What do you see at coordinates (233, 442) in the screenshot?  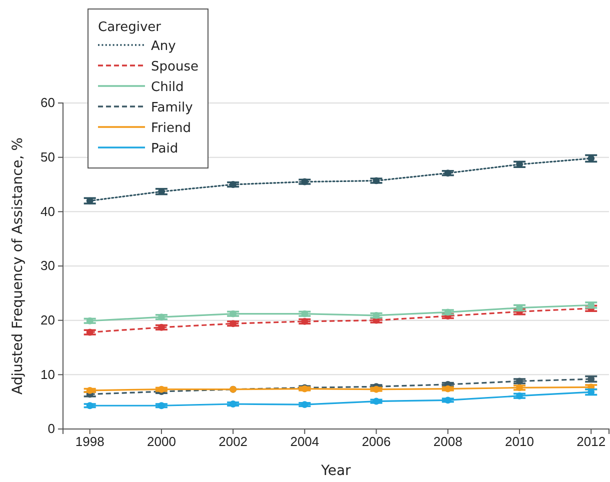 I see `x-tick-label: 2002` at bounding box center [233, 442].